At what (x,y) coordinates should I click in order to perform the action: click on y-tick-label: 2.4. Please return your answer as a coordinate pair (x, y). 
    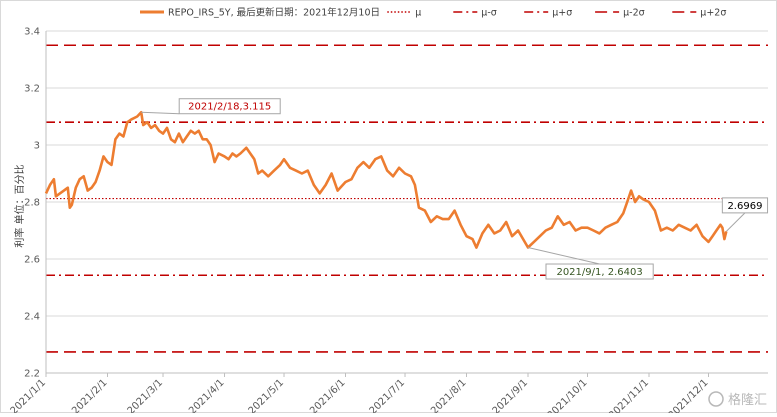
    Looking at the image, I should click on (32, 317).